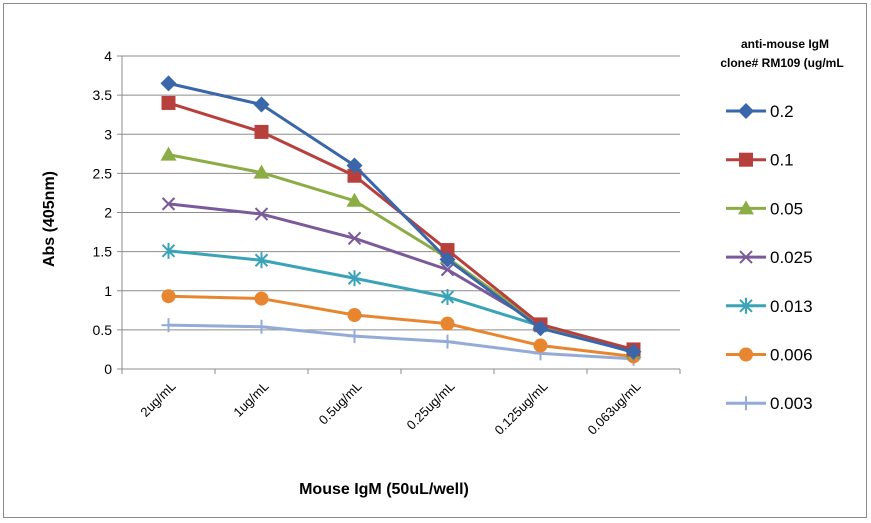 The height and width of the screenshot is (523, 871). Describe the element at coordinates (764, 208) in the screenshot. I see `legend-entry-0.05: 0.05` at that location.